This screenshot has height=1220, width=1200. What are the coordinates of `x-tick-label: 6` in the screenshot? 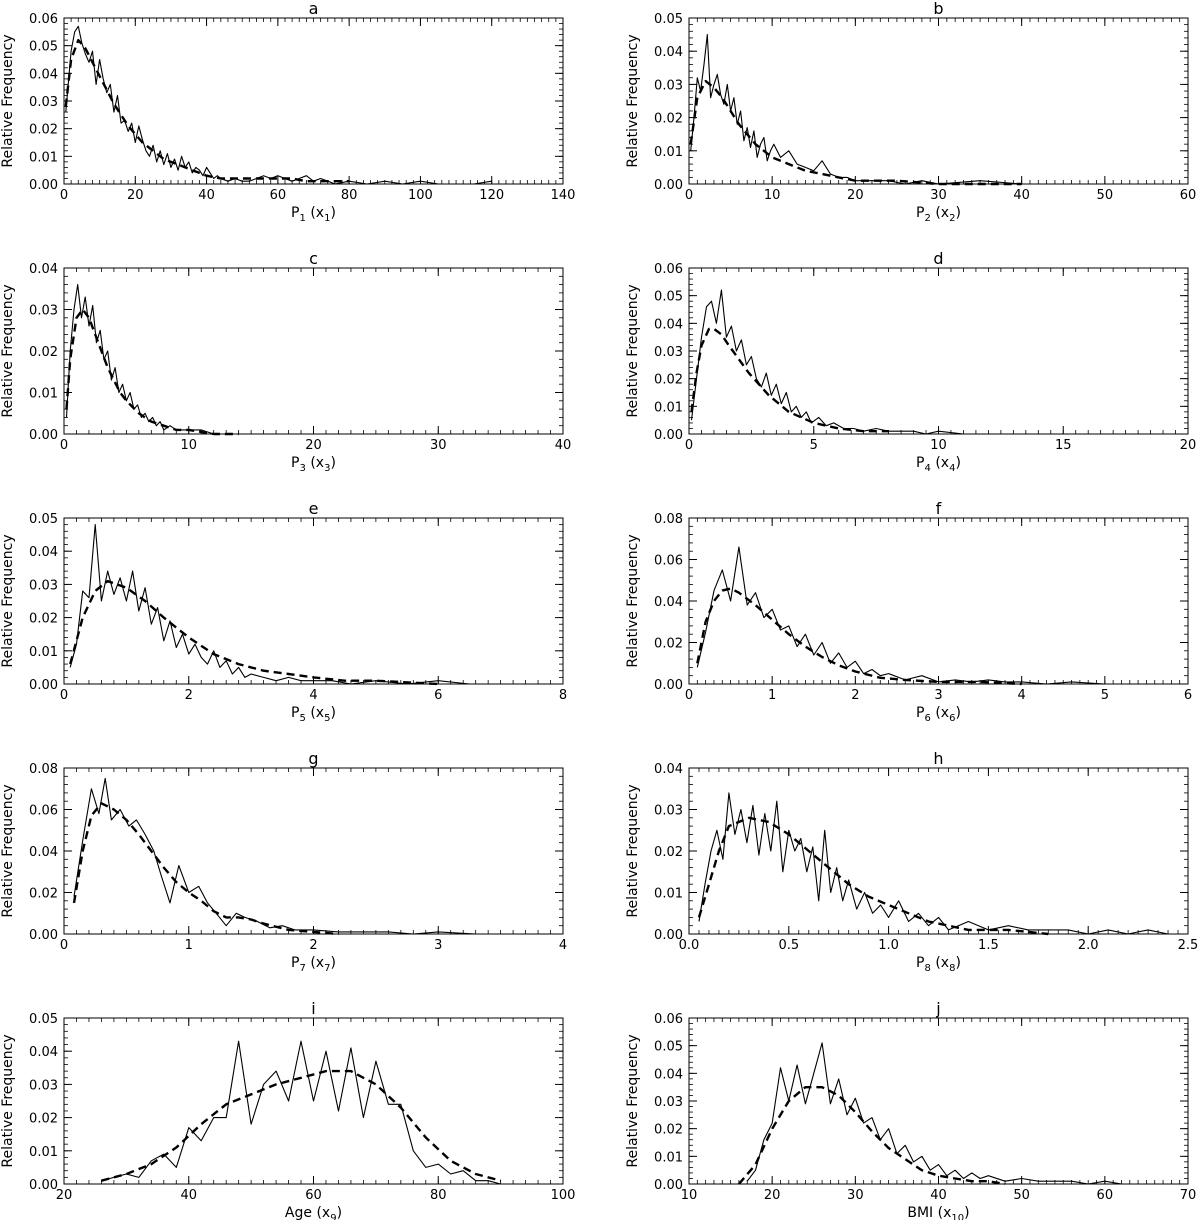 It's located at (1188, 695).